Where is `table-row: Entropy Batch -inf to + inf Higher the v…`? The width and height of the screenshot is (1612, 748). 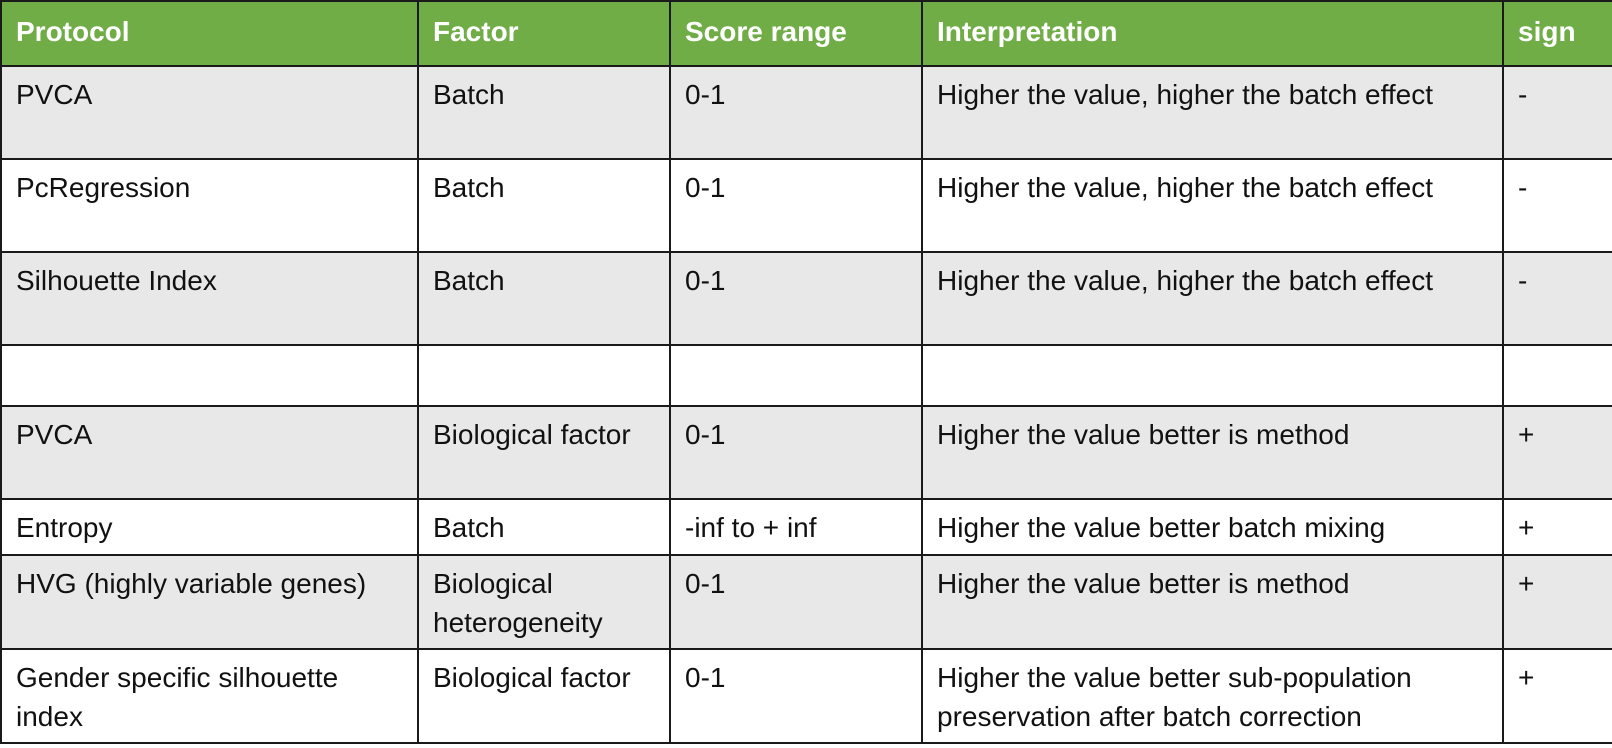
table-row: Entropy Batch -inf to + inf Higher the v… is located at coordinates (806, 527).